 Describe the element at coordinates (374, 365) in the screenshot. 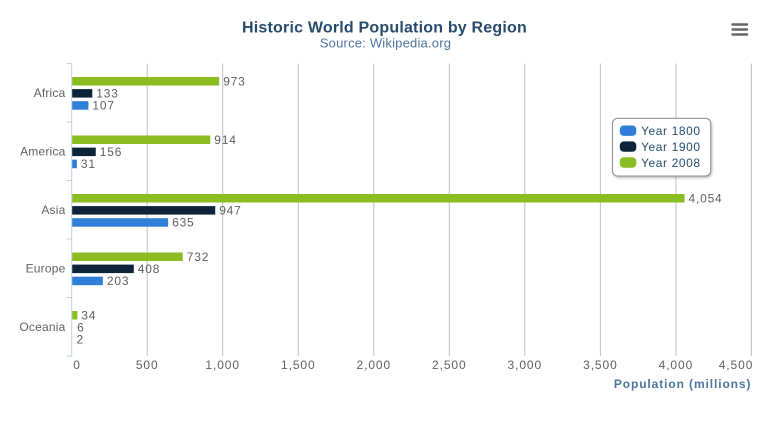

I see `svg-text: 2,000` at that location.